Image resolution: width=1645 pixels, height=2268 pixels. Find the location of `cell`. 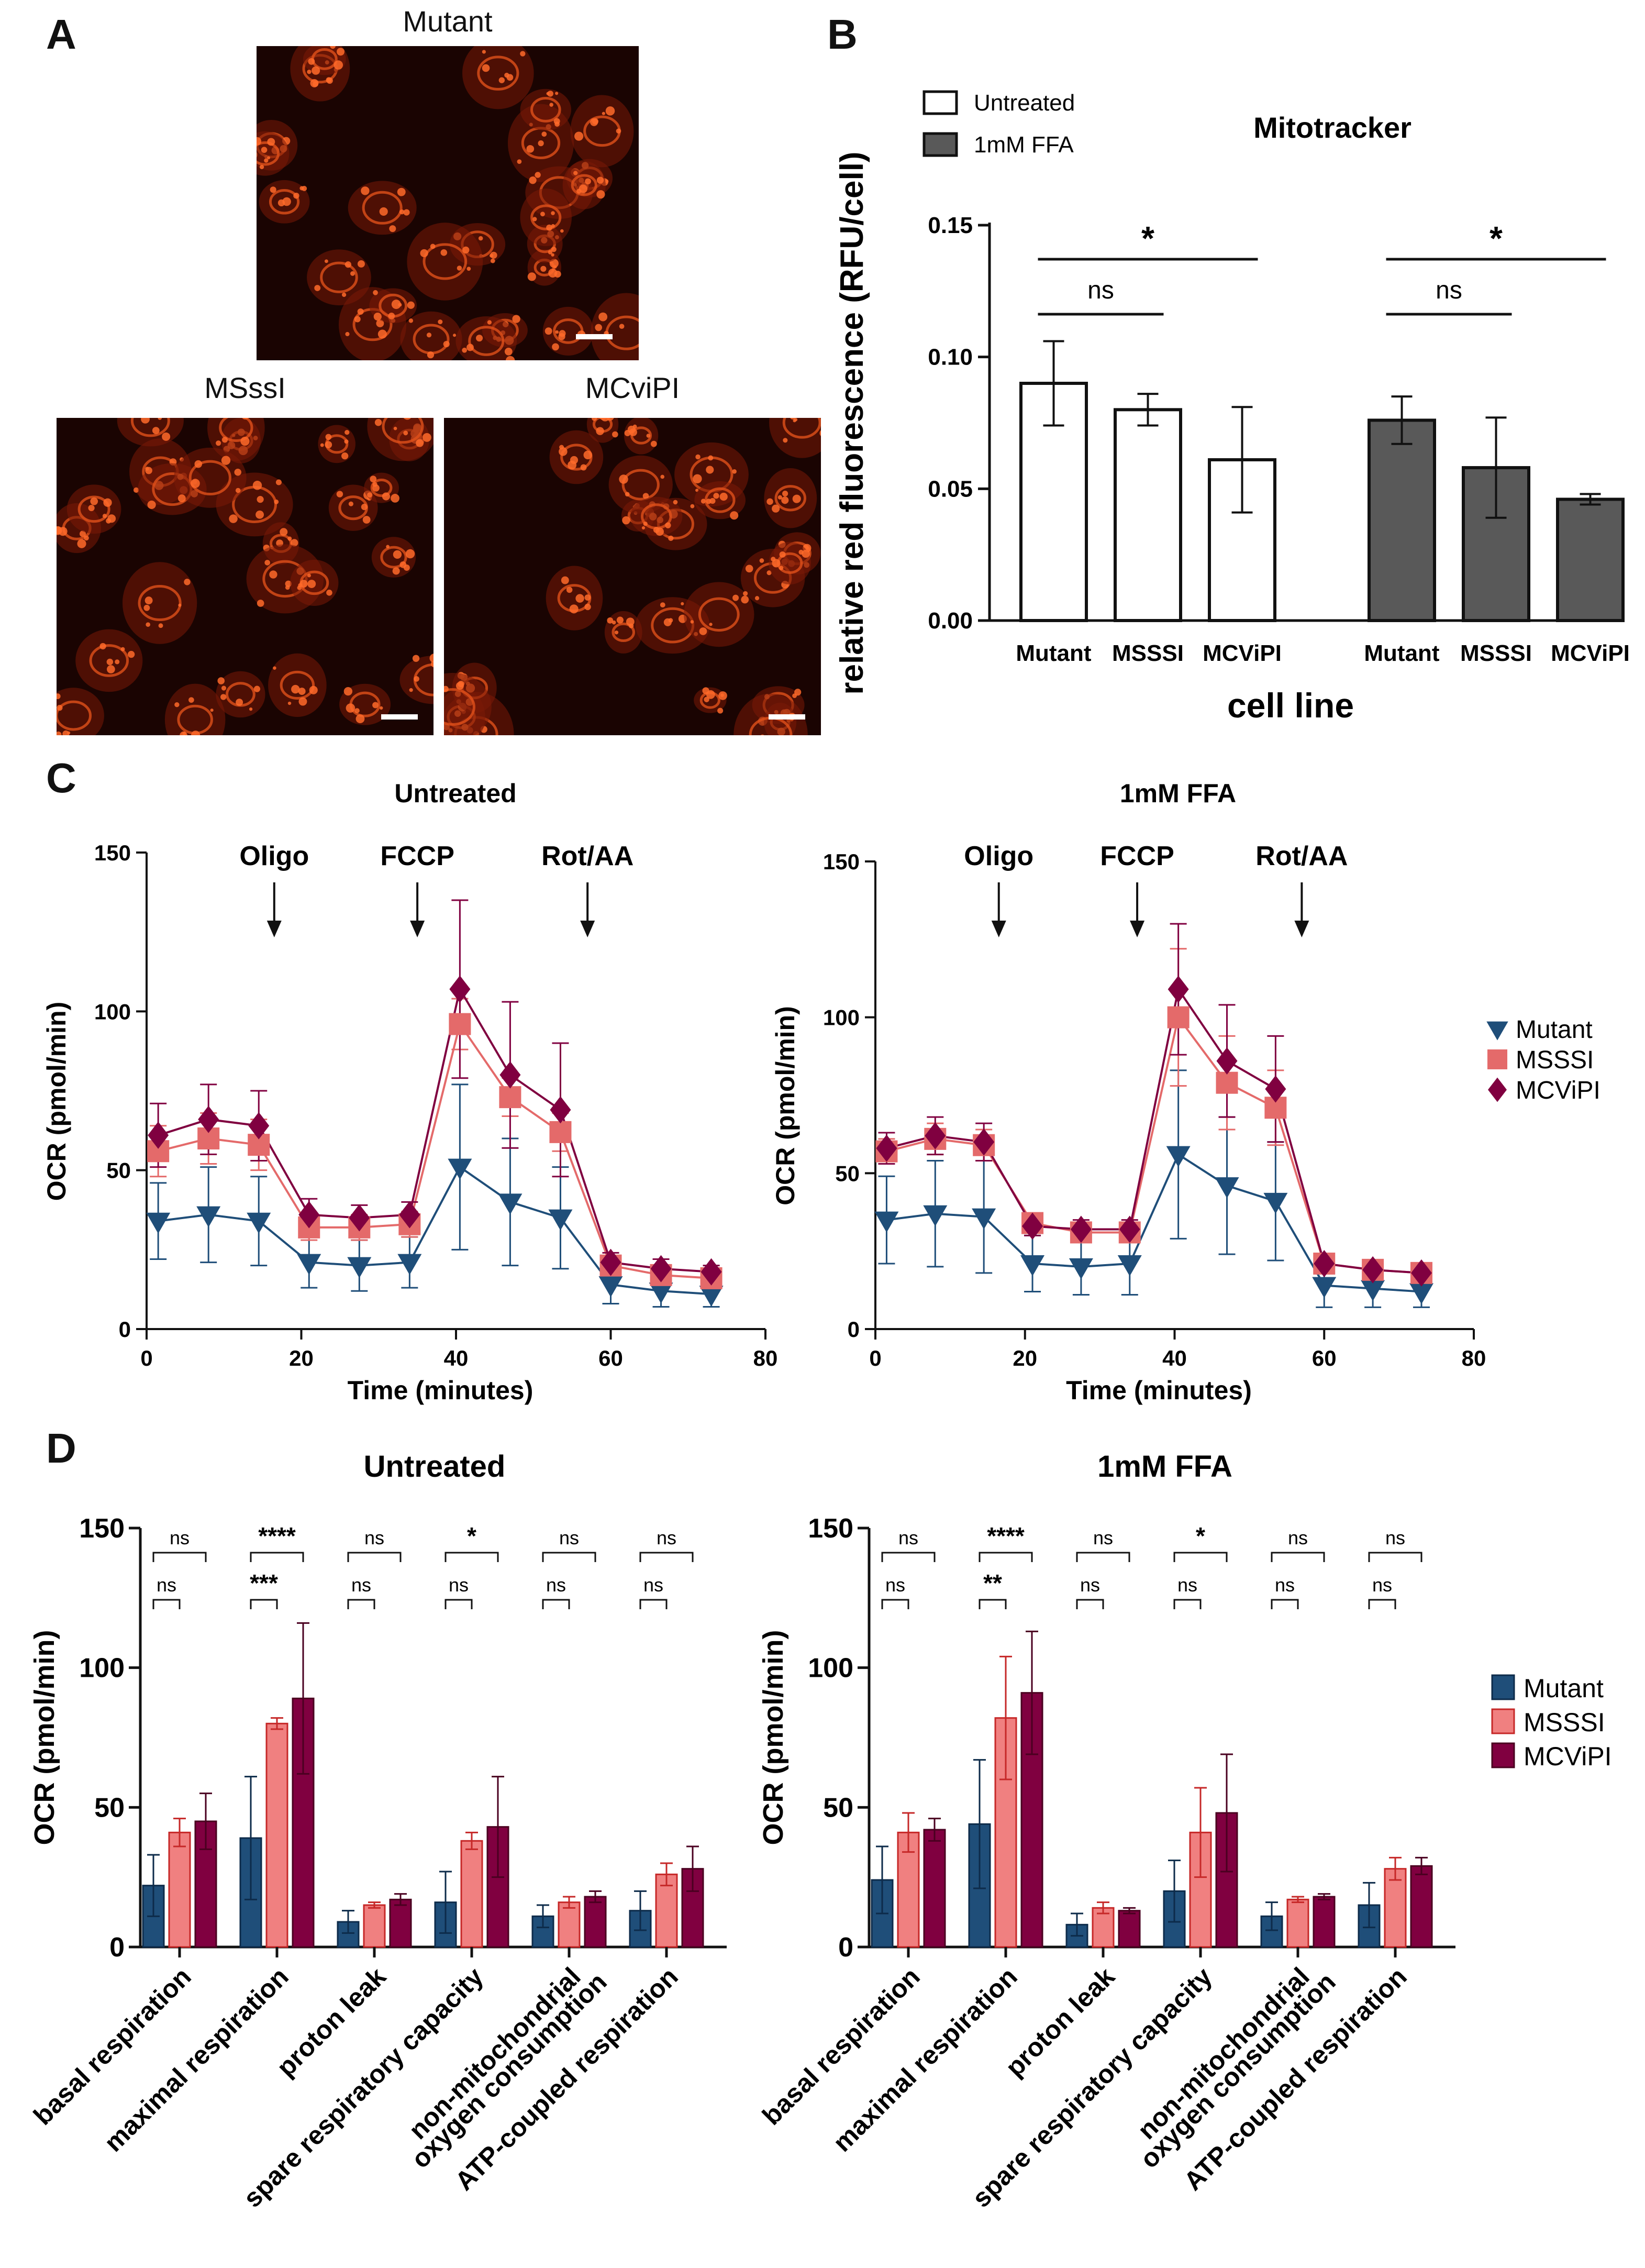

cell is located at coordinates (445, 262).